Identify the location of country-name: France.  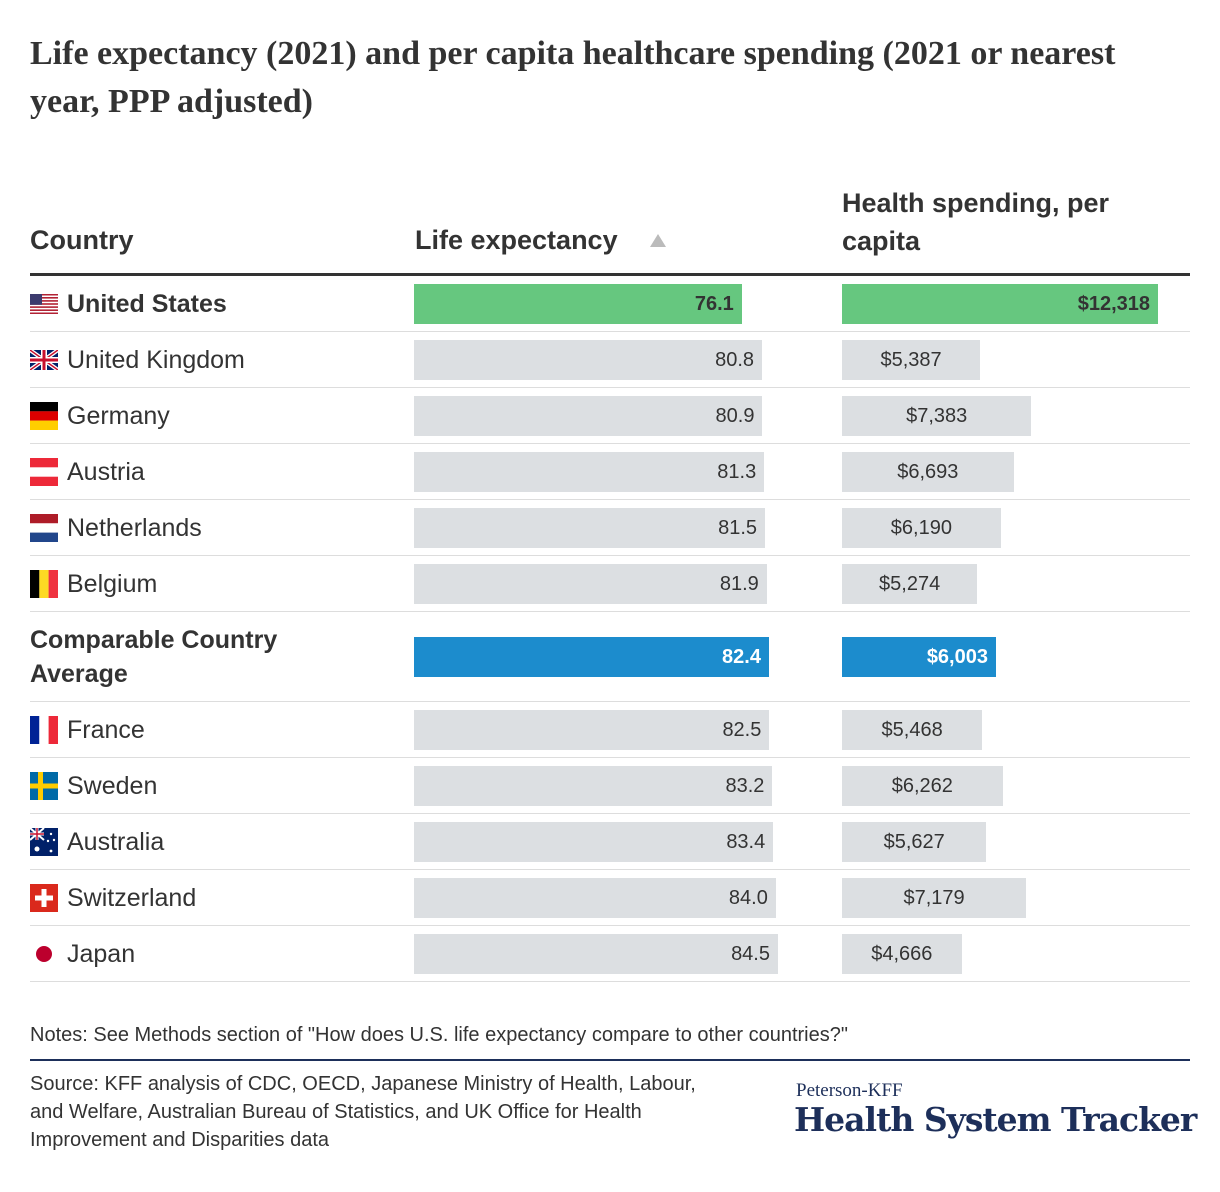
(106, 729).